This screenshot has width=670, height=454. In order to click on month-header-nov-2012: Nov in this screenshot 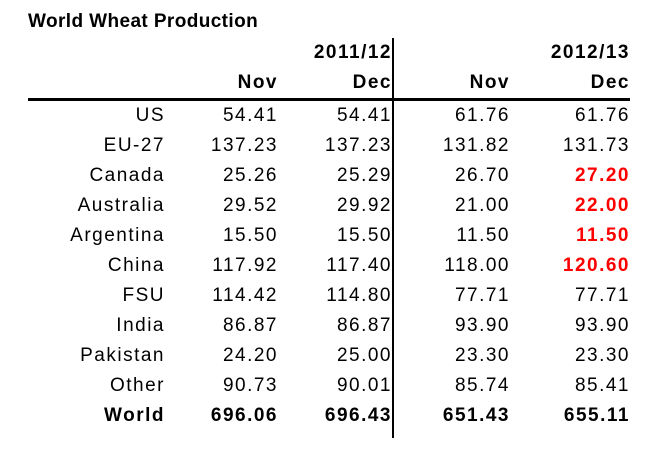, I will do `click(451, 84)`.